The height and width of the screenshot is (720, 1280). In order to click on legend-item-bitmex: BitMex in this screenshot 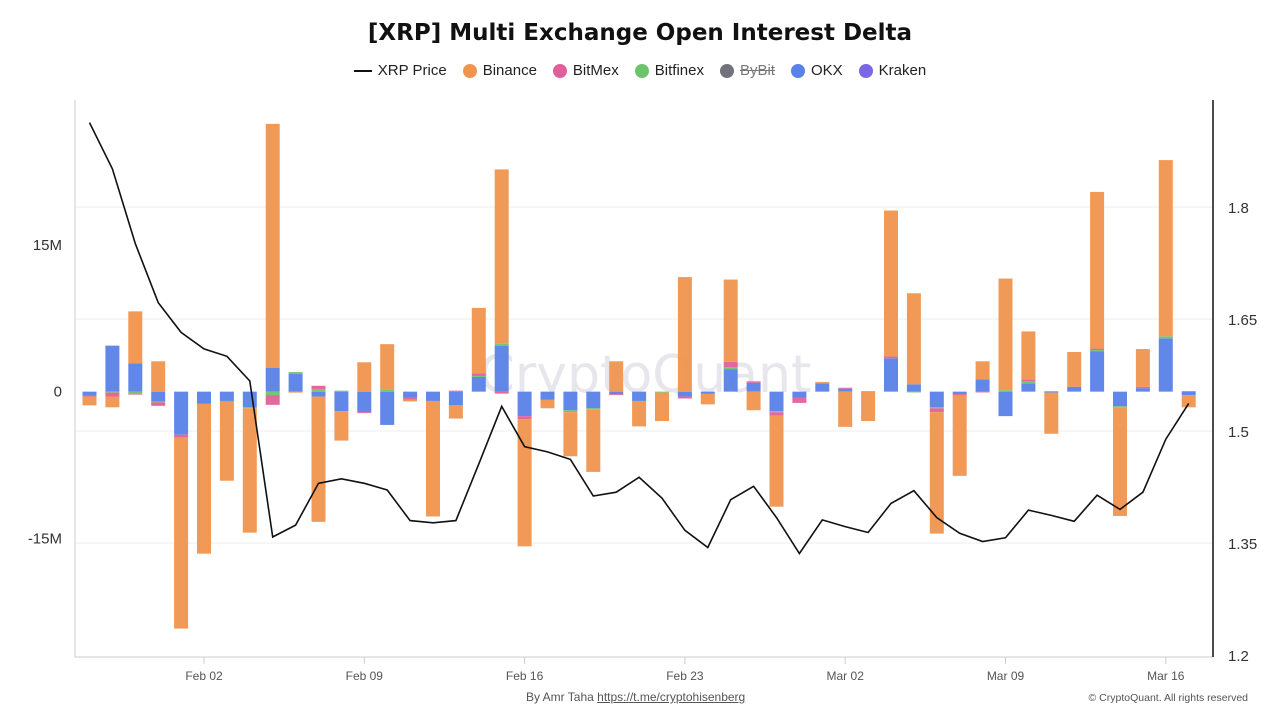, I will do `click(585, 70)`.